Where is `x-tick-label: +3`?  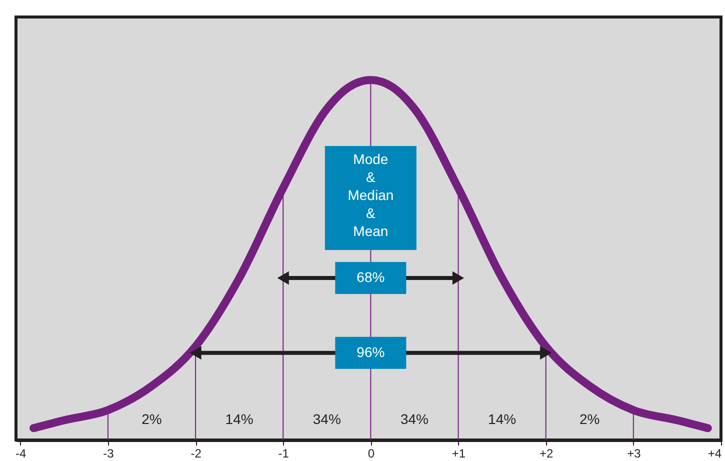
x-tick-label: +3 is located at coordinates (634, 453).